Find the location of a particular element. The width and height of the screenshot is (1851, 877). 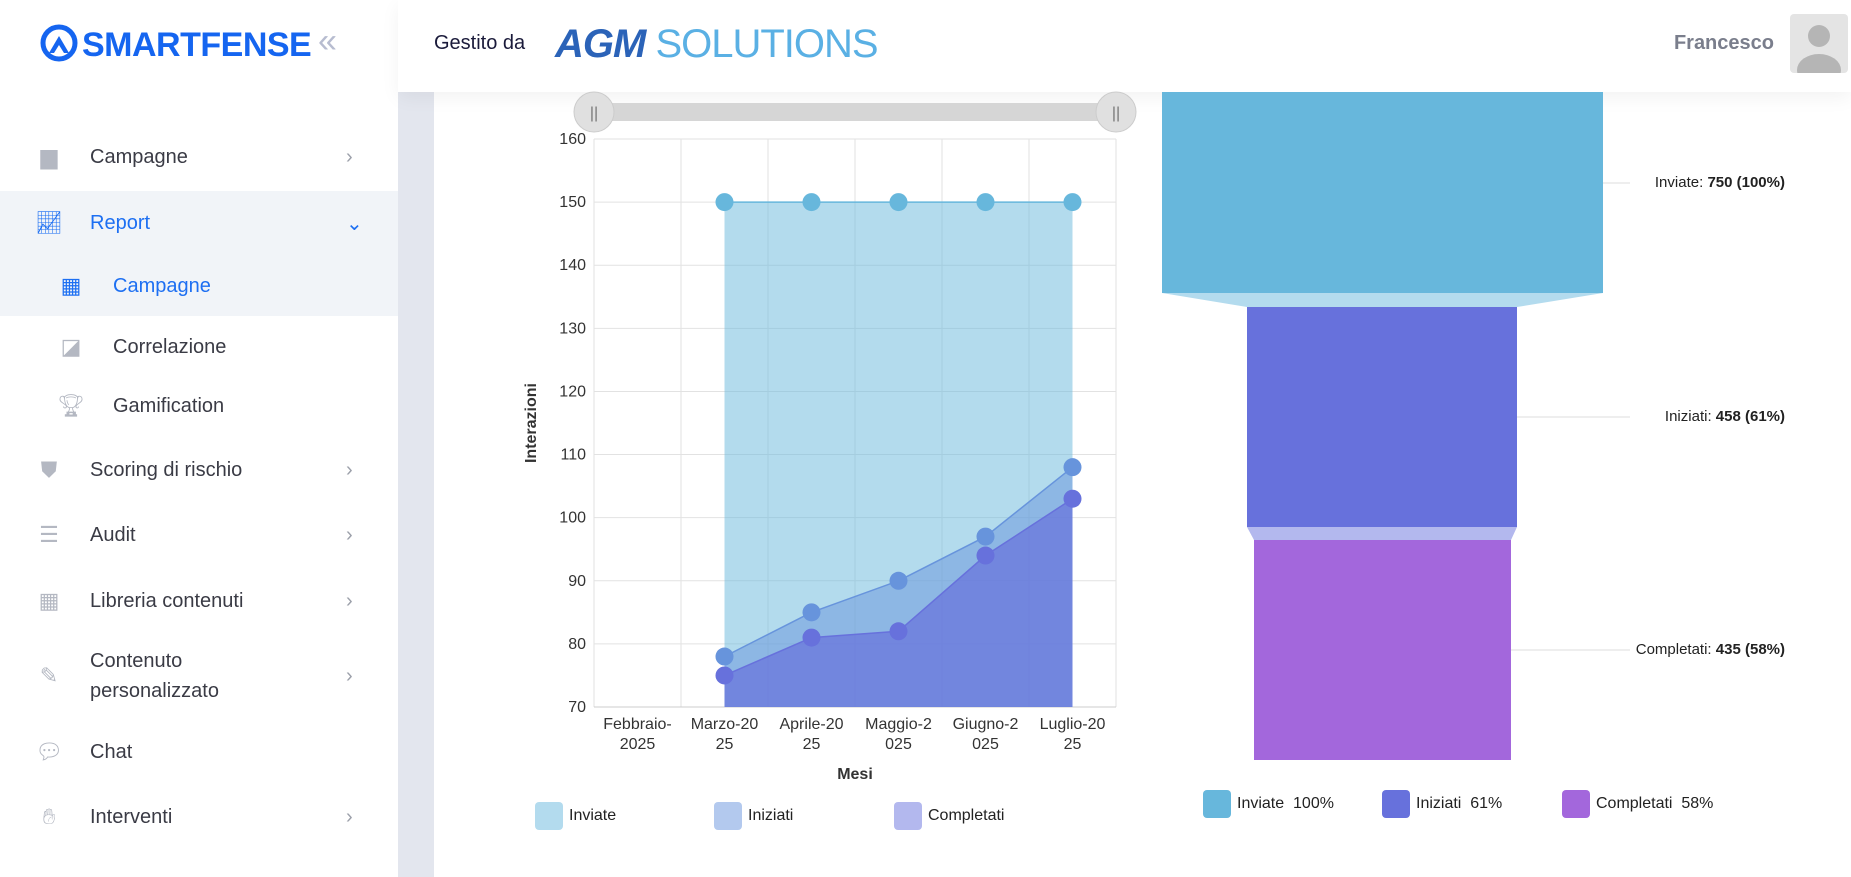

legend-label: Iniziati is located at coordinates (1439, 803).